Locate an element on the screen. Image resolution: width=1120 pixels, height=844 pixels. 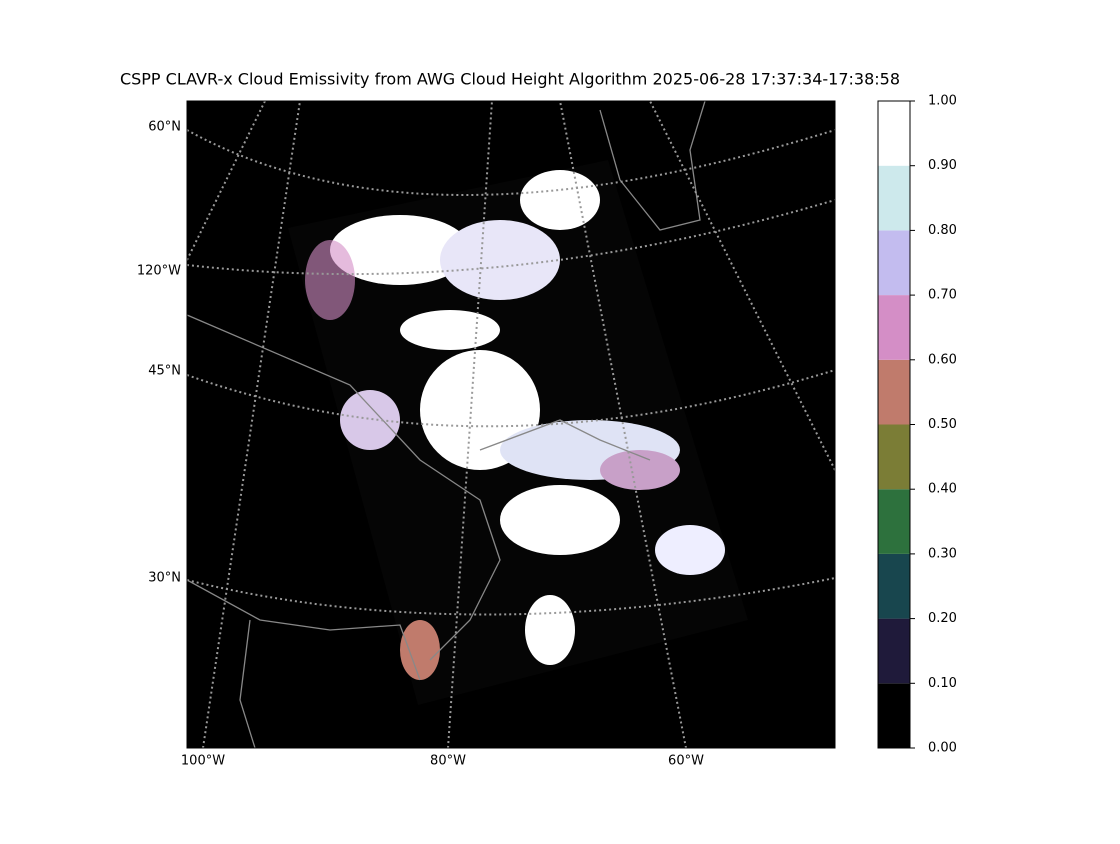
lat-label: 45°N is located at coordinates (164, 371).